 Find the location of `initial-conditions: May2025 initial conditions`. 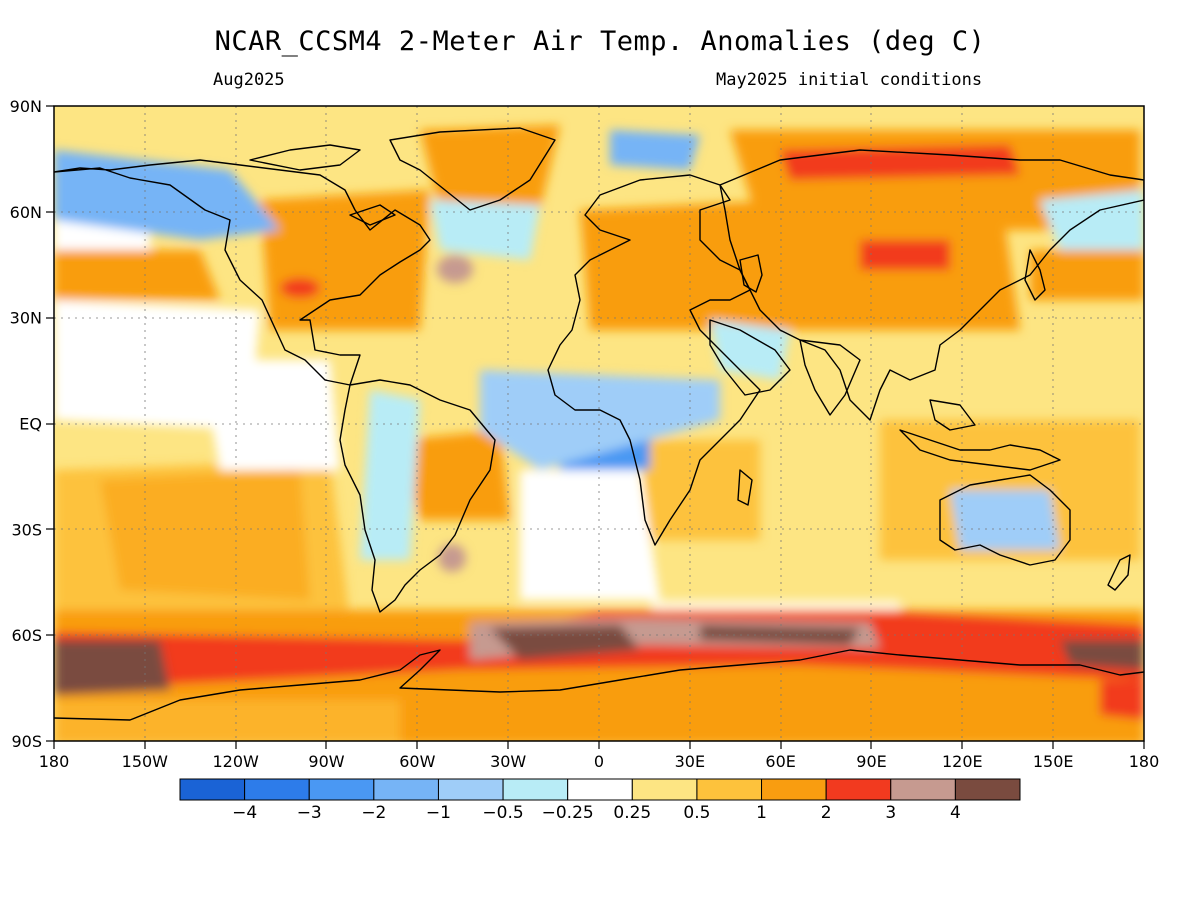

initial-conditions: May2025 initial conditions is located at coordinates (849, 80).